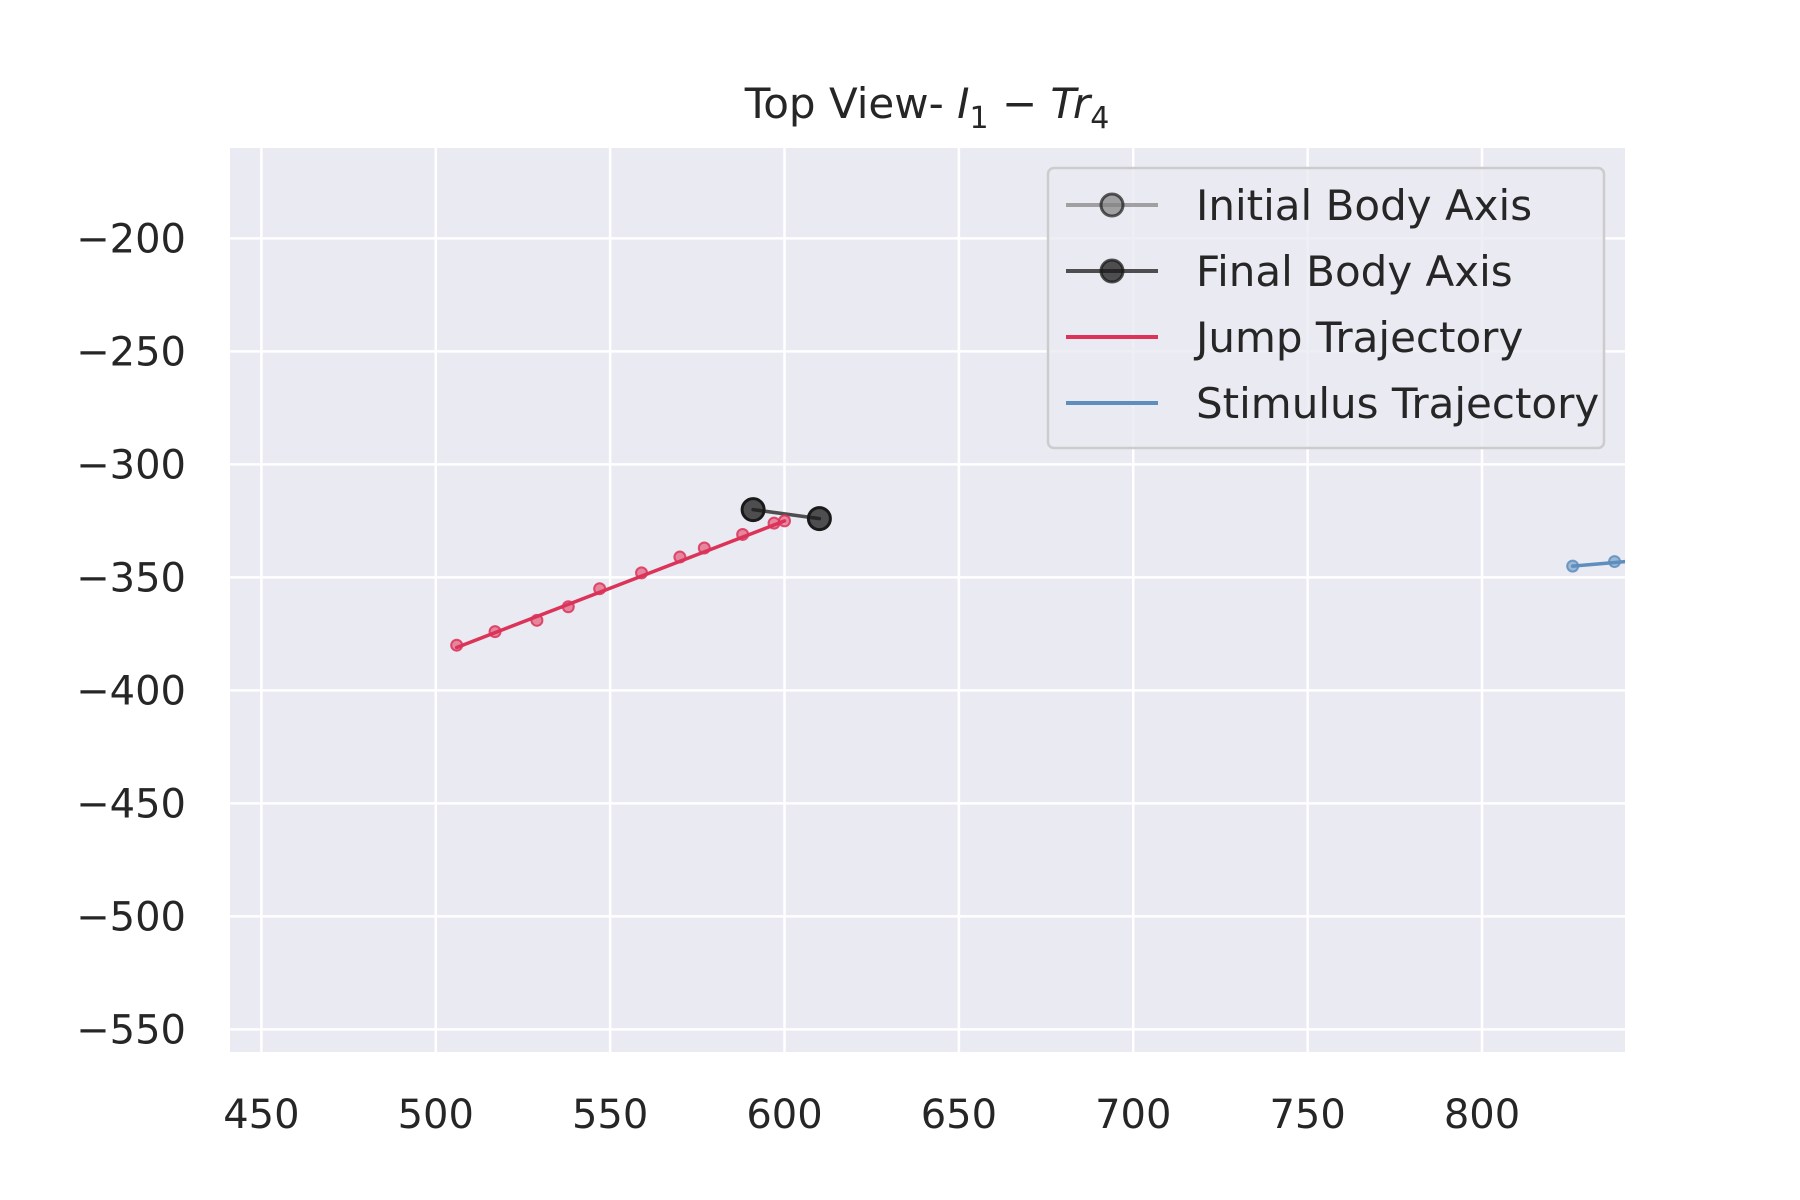  What do you see at coordinates (1354, 271) in the screenshot?
I see `legend-label: Final Body Axis` at bounding box center [1354, 271].